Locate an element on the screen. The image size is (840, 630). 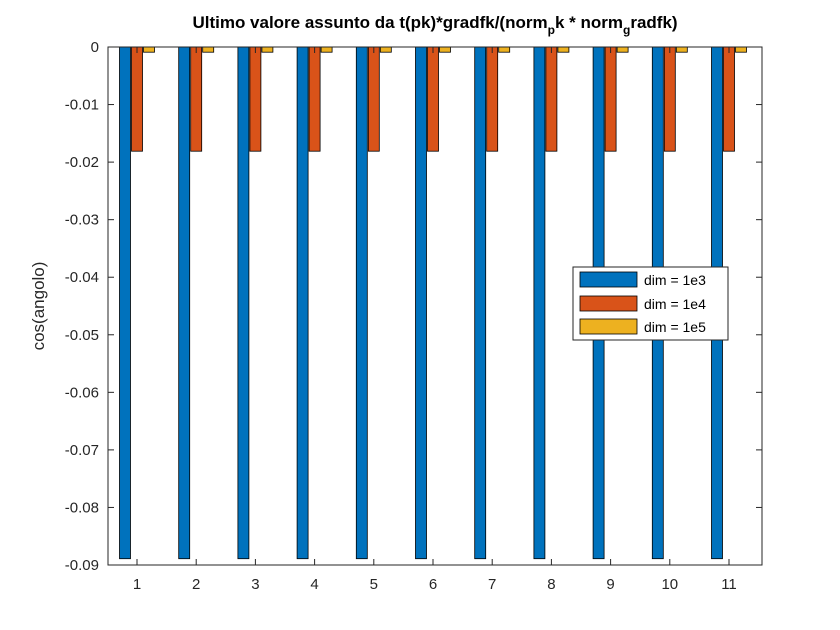
y-tick-label-6: -0.06 is located at coordinates (82, 392).